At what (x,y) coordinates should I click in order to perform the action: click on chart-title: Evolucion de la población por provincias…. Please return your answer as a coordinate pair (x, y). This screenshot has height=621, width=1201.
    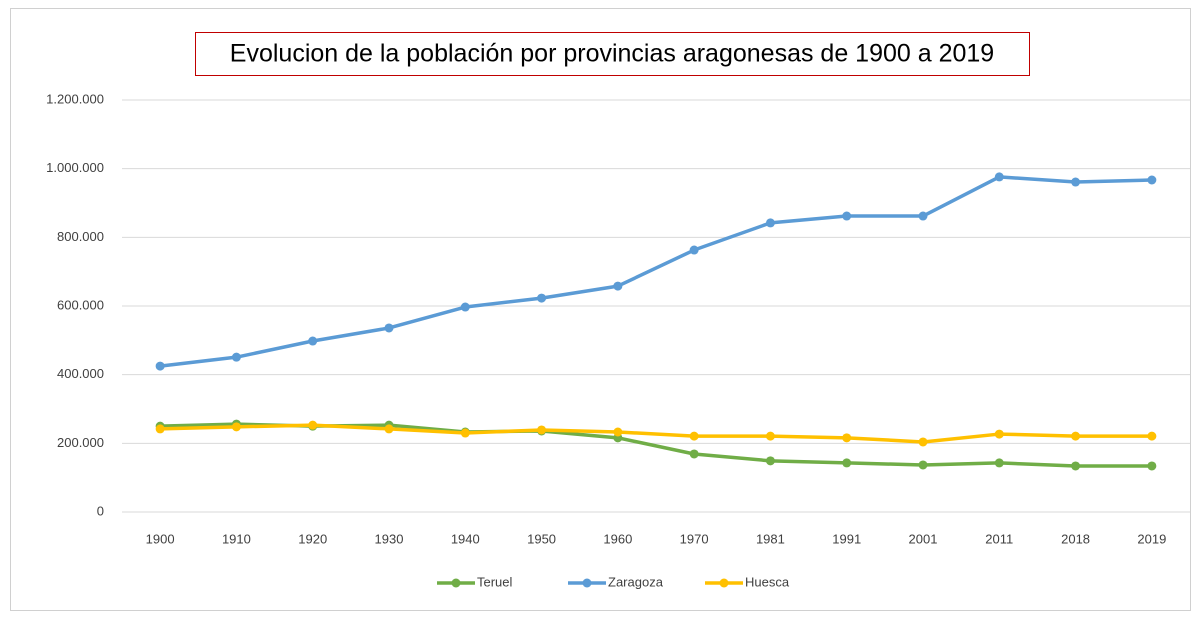
    Looking at the image, I should click on (612, 54).